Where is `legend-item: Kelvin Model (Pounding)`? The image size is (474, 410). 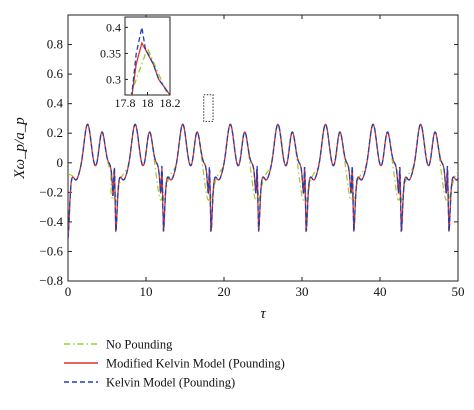
legend-item: Kelvin Model (Pounding) is located at coordinates (149, 383).